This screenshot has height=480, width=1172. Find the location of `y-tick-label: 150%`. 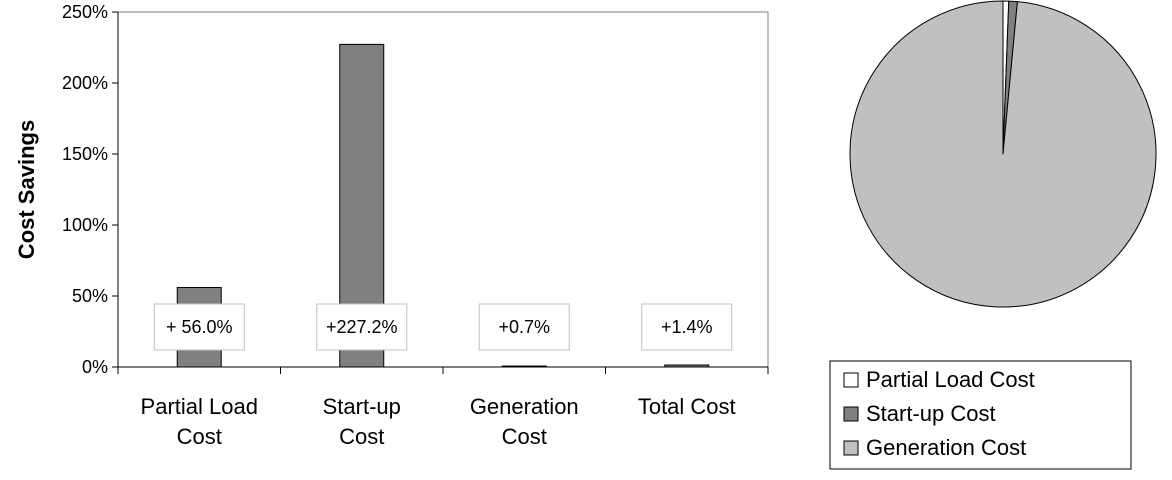

y-tick-label: 150% is located at coordinates (85, 154).